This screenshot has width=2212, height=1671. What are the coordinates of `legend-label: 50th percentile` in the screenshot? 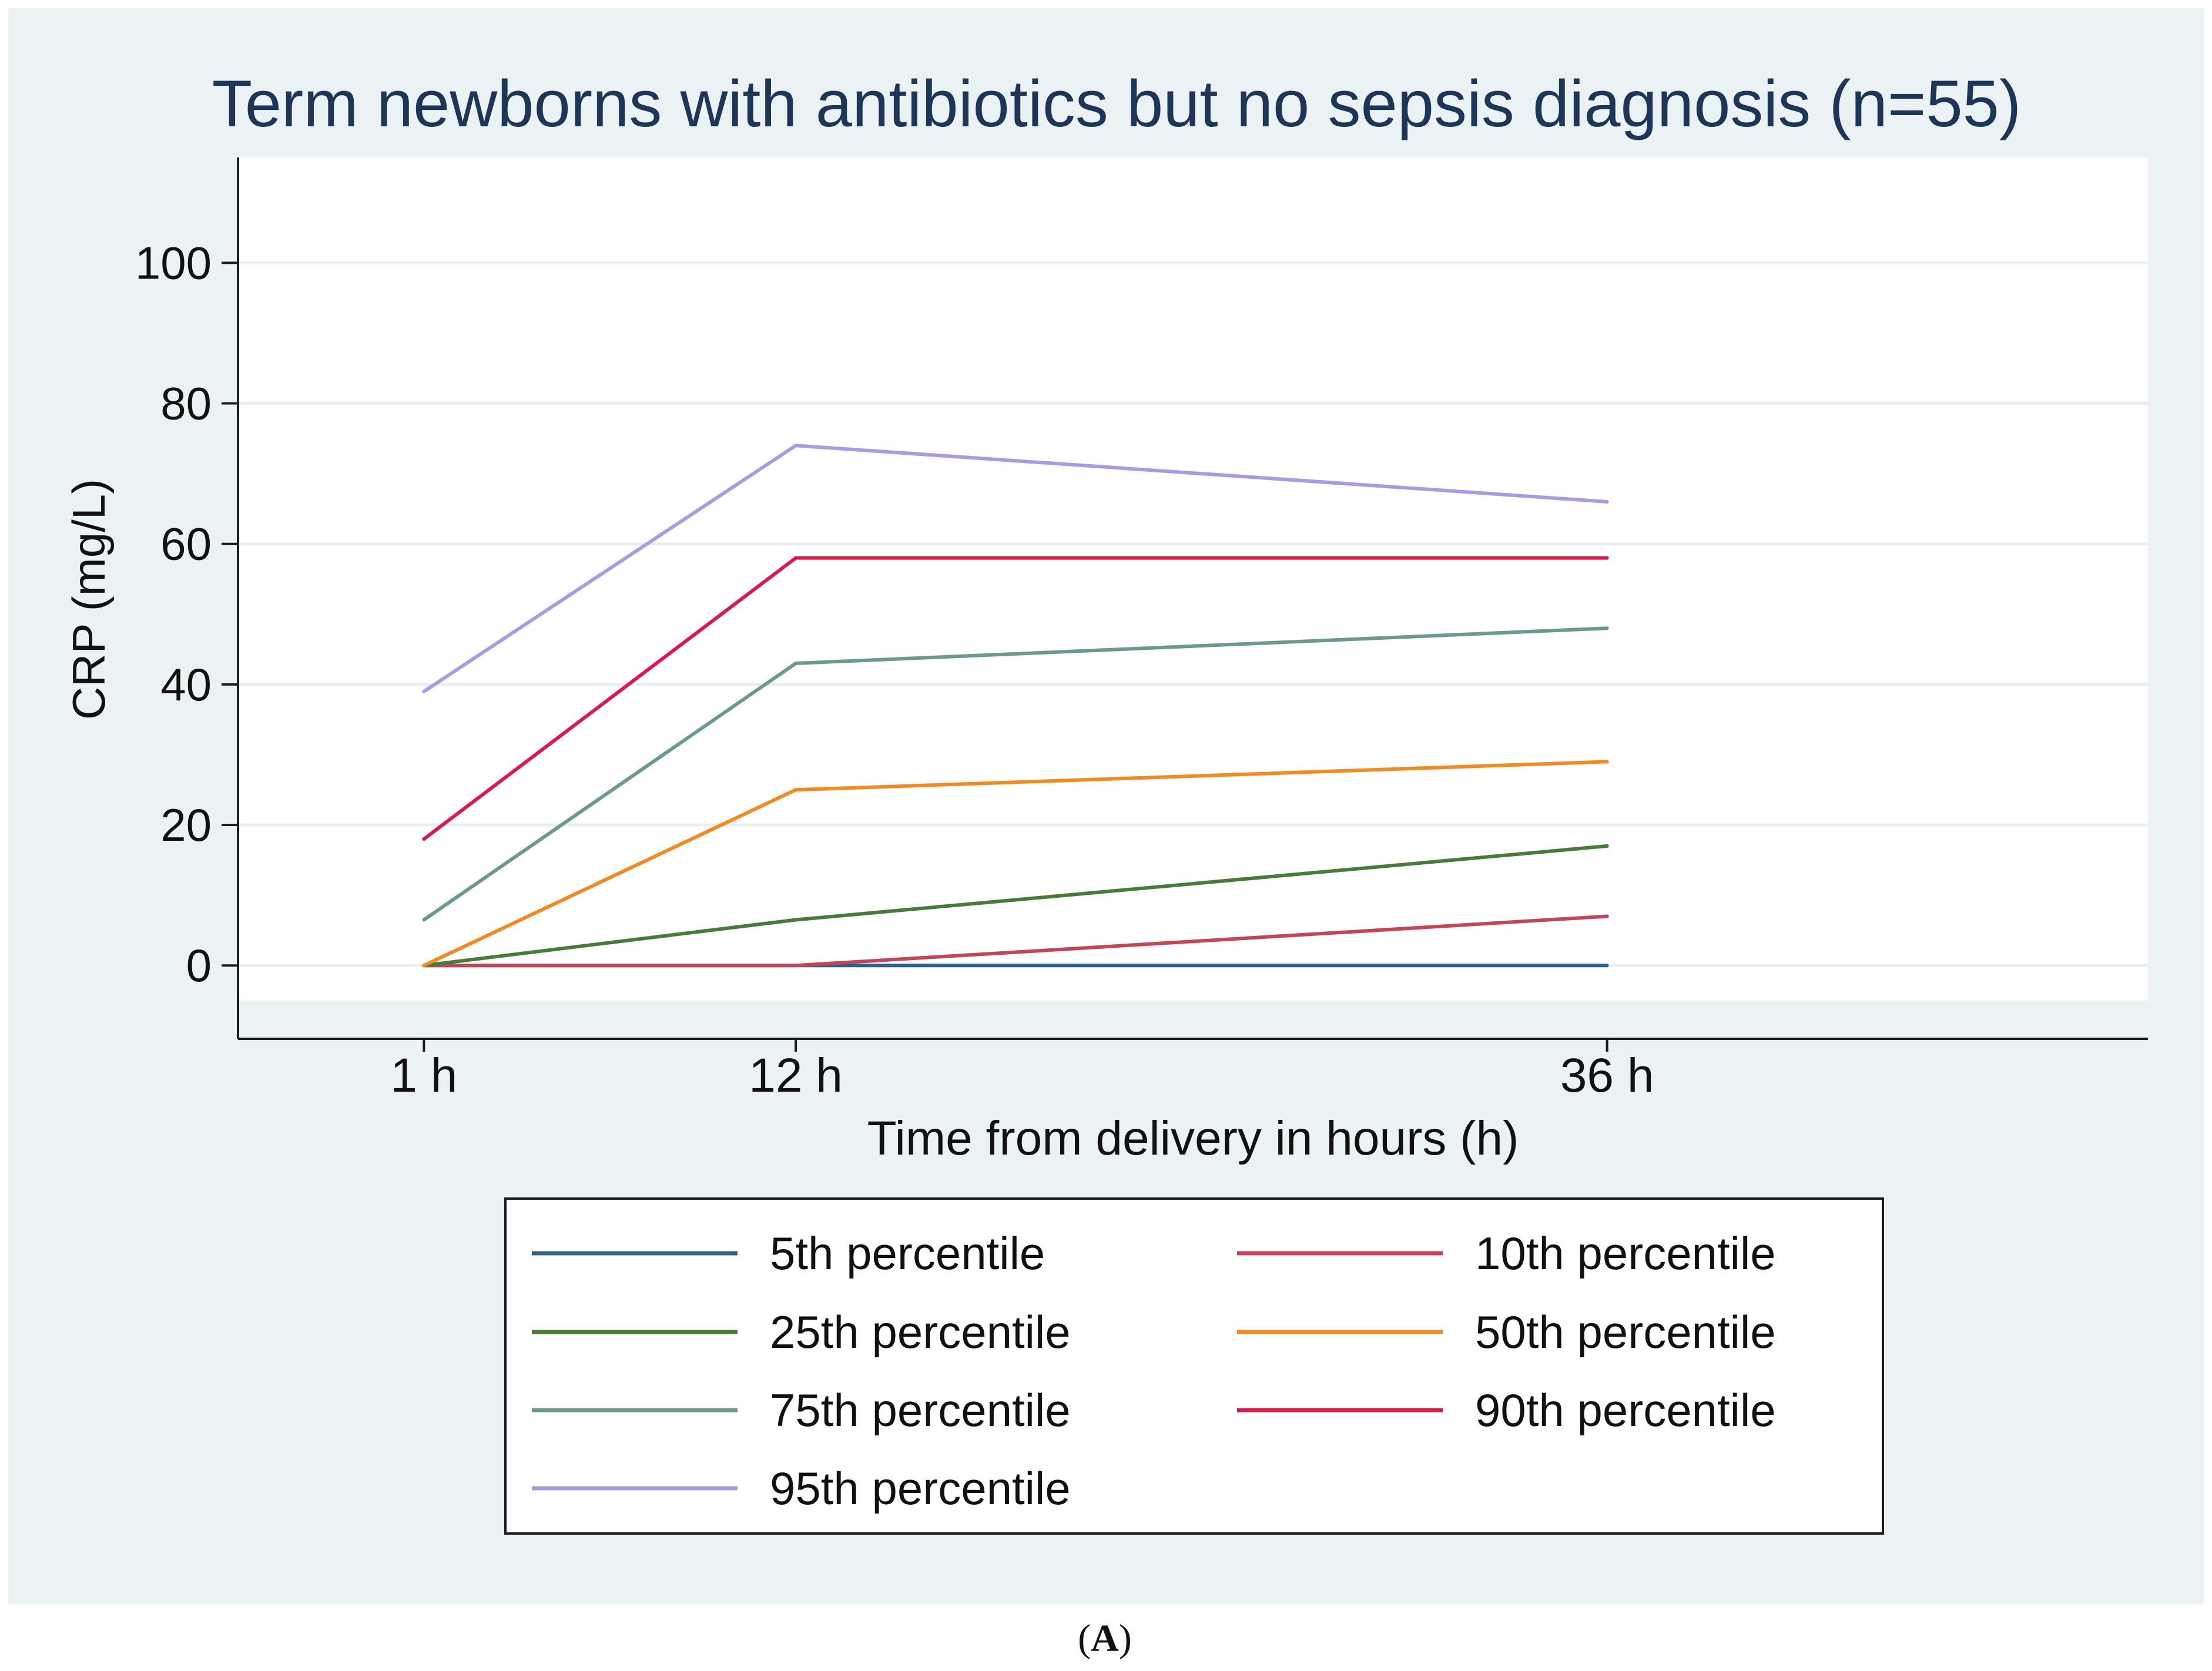 It's located at (1625, 1332).